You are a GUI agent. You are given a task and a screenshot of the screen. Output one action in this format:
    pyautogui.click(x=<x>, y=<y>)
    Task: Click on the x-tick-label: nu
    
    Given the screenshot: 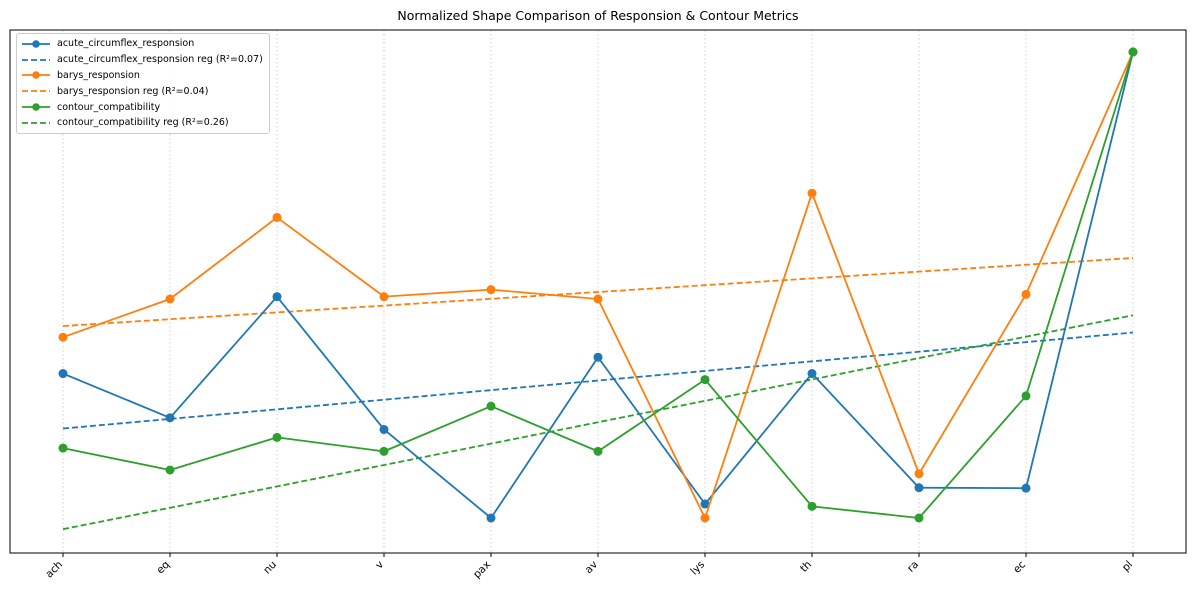 What is the action you would take?
    pyautogui.click(x=270, y=568)
    